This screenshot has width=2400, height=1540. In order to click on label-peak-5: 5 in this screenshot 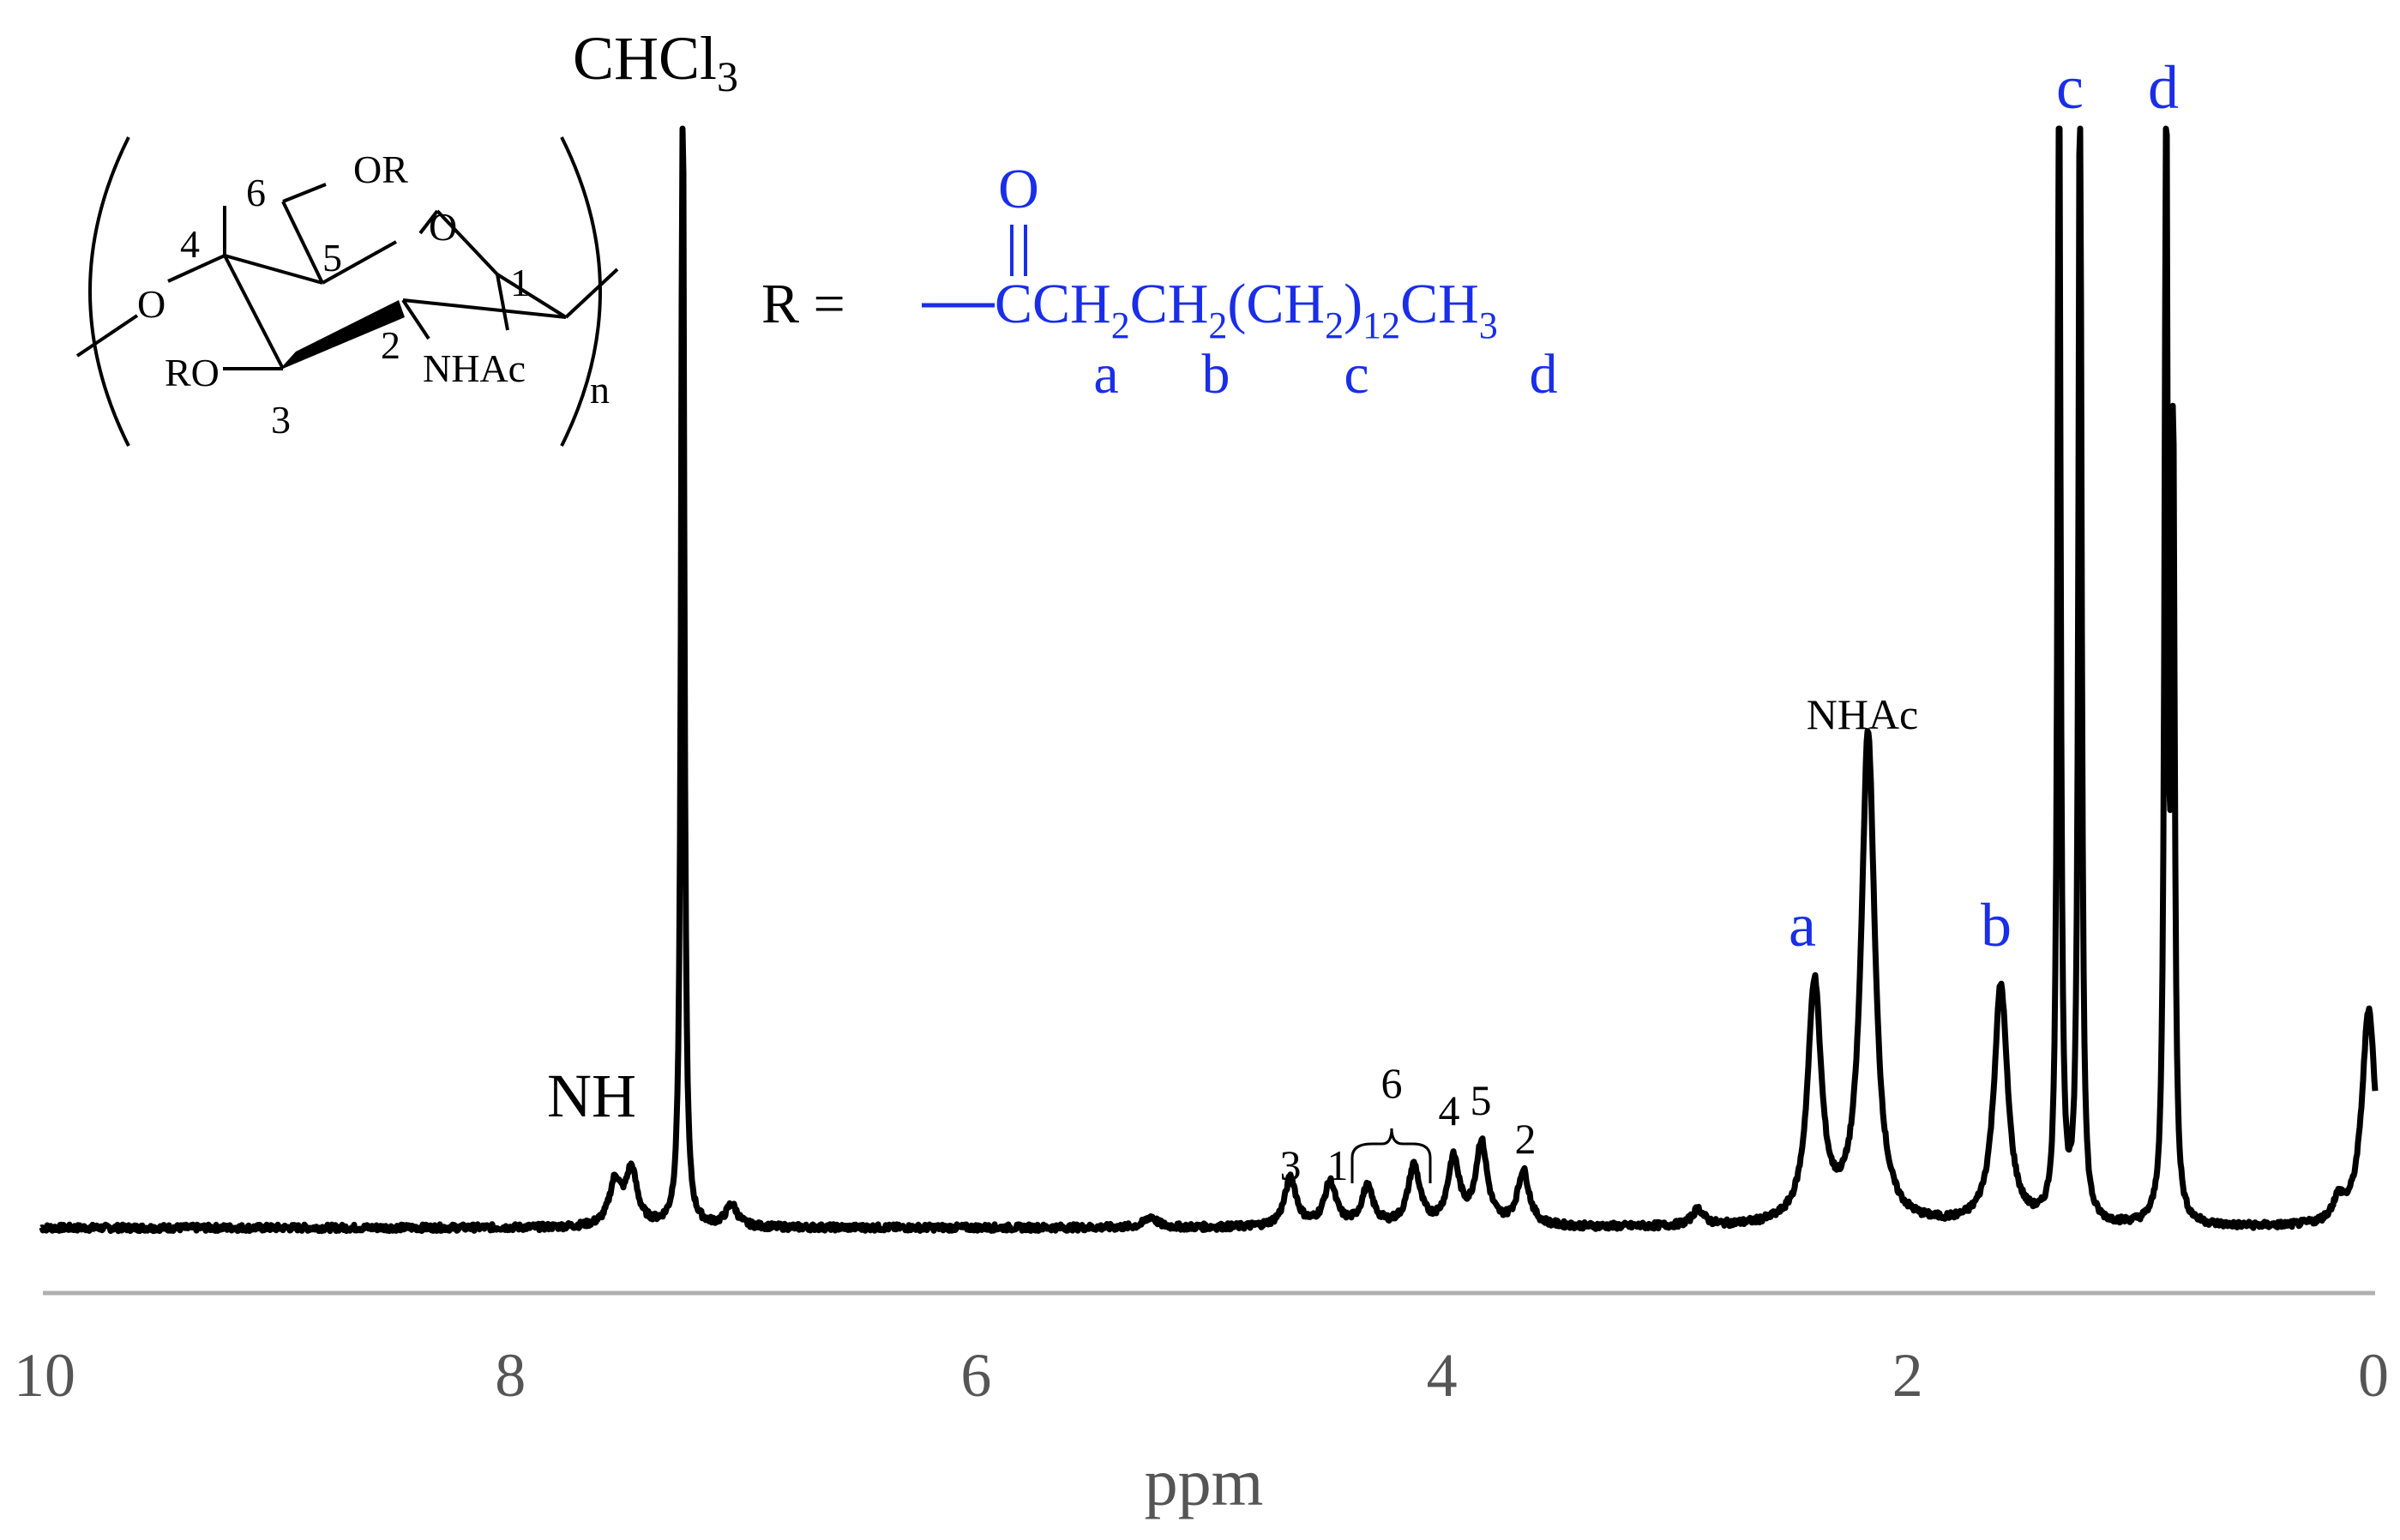, I will do `click(1481, 1100)`.